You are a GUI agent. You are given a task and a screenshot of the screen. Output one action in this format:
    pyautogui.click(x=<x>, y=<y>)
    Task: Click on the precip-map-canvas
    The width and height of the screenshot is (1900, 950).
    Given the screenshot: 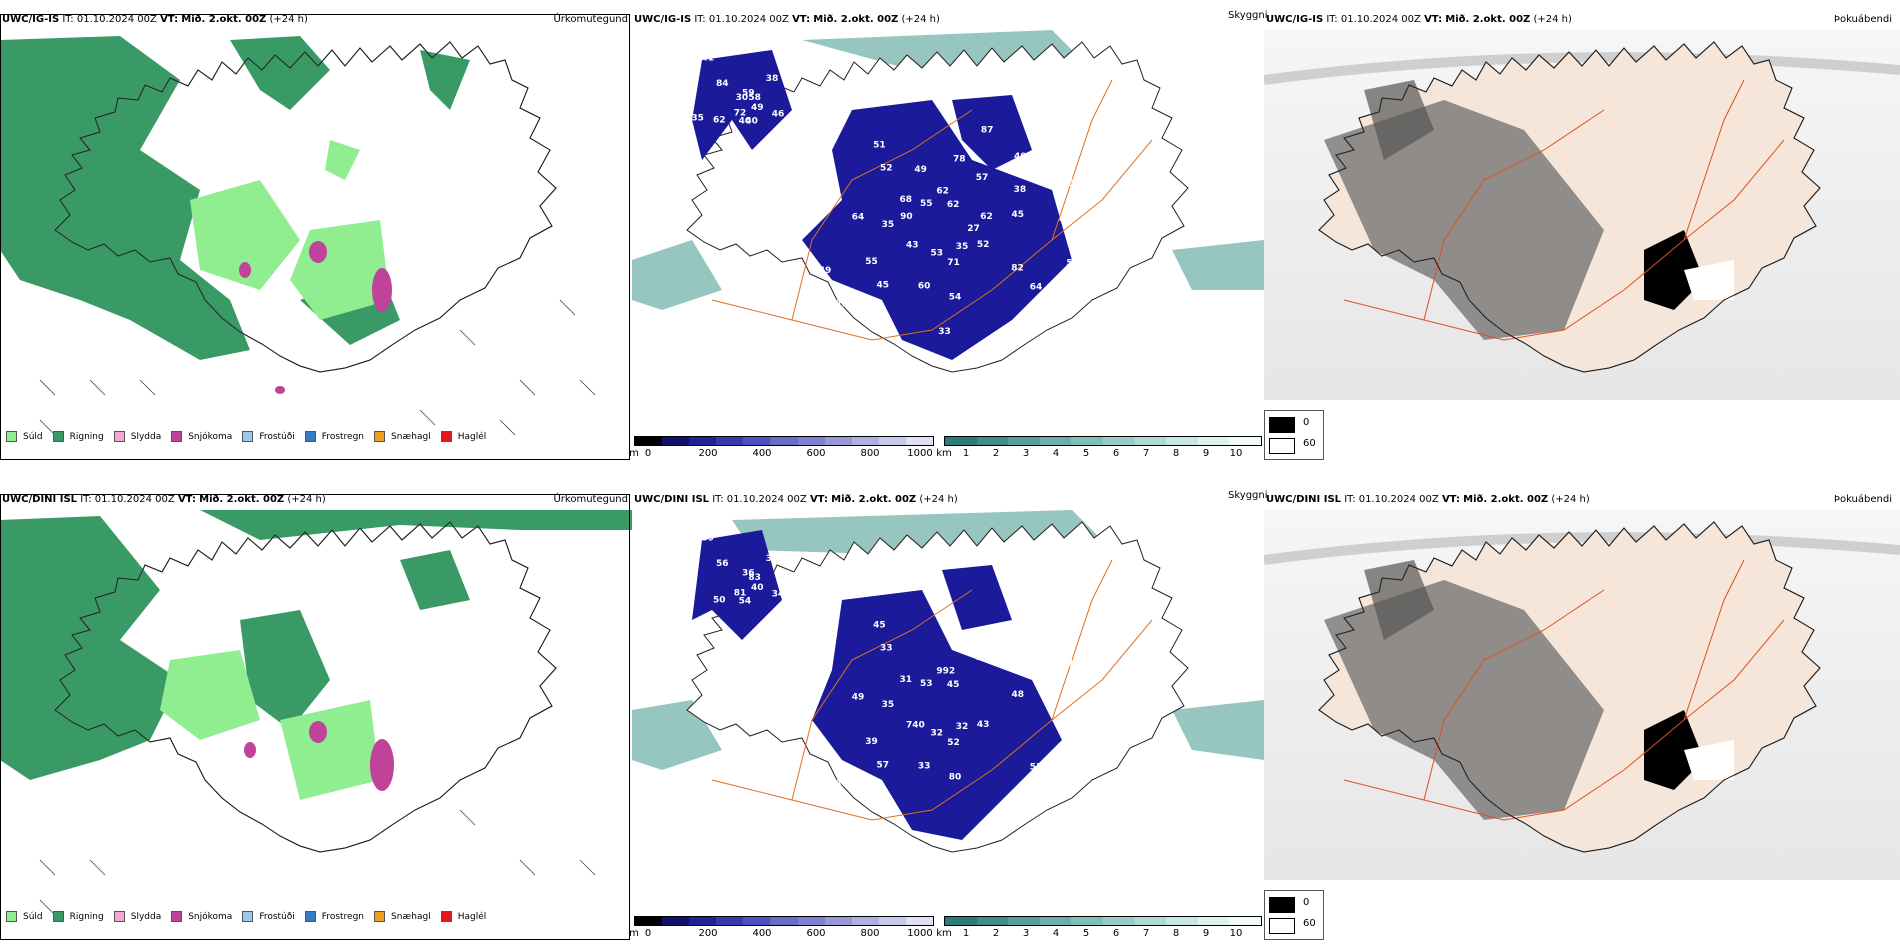 What is the action you would take?
    pyautogui.click(x=316, y=713)
    